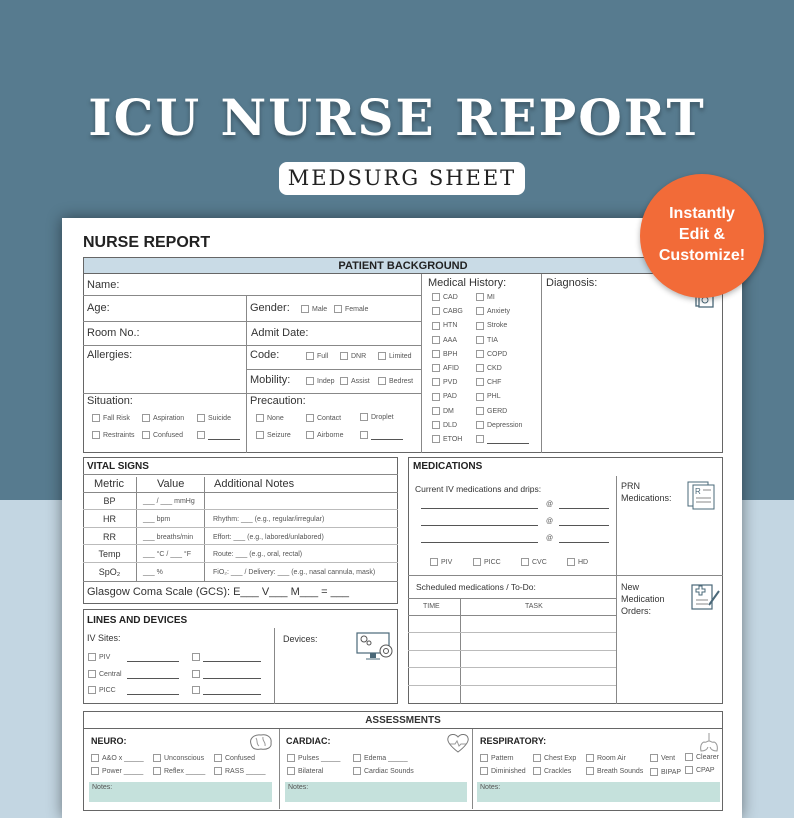 The height and width of the screenshot is (818, 794). What do you see at coordinates (355, 381) in the screenshot?
I see `mobility-assist-checkbox: Assist` at bounding box center [355, 381].